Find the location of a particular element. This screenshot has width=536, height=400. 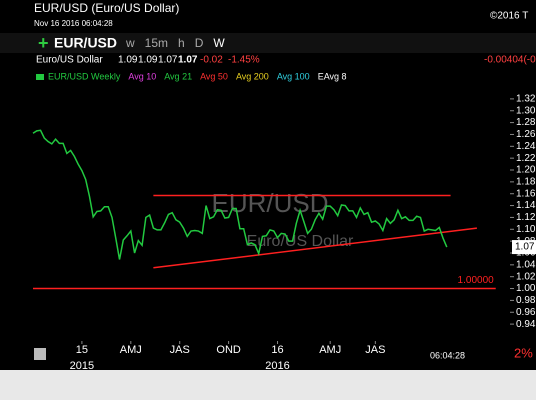

y-tick-label: 1.12 is located at coordinates (526, 217).